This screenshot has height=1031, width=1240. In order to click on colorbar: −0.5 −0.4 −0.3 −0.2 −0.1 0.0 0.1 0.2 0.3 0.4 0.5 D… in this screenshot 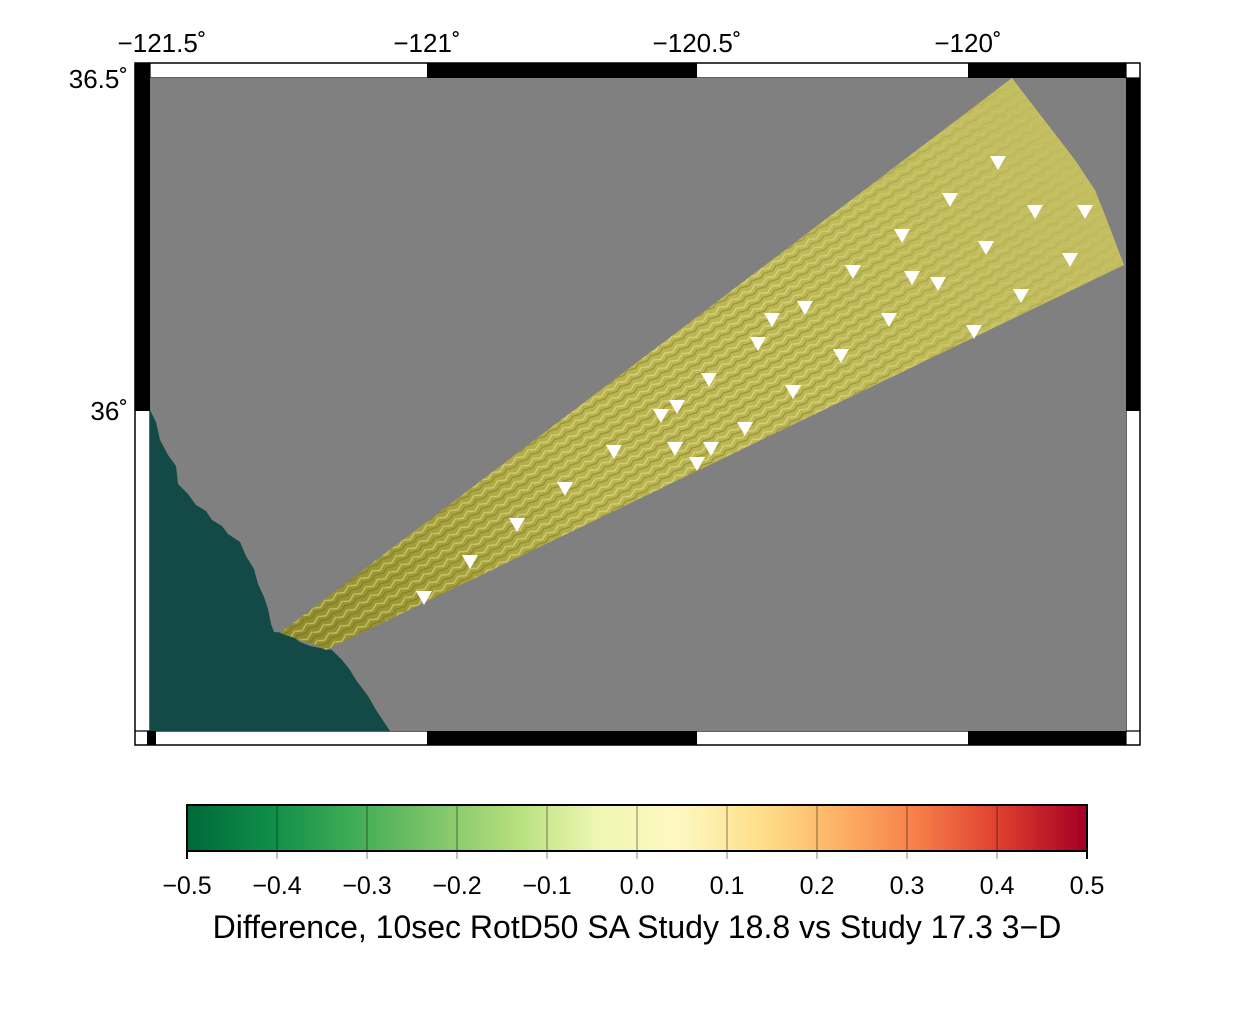, I will do `click(633, 874)`.